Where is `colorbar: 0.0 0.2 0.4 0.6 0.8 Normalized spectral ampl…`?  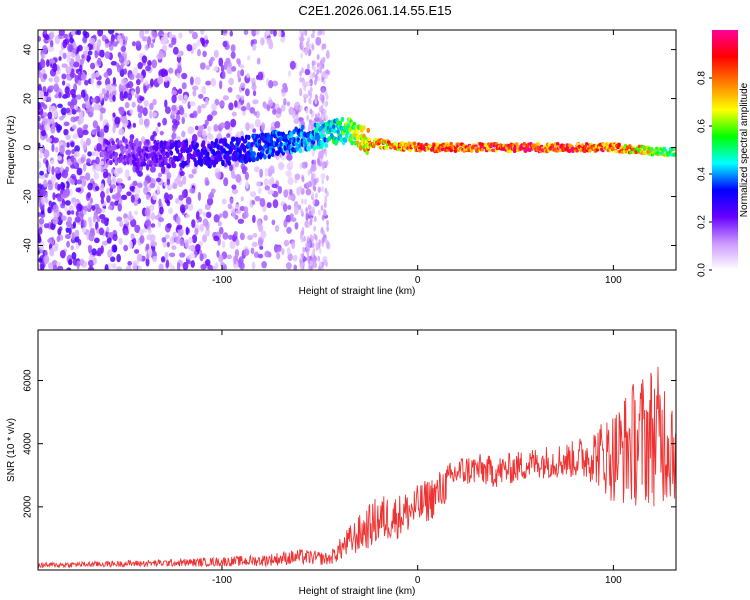 colorbar: 0.0 0.2 0.4 0.6 0.8 Normalized spectral ampl… is located at coordinates (723, 153).